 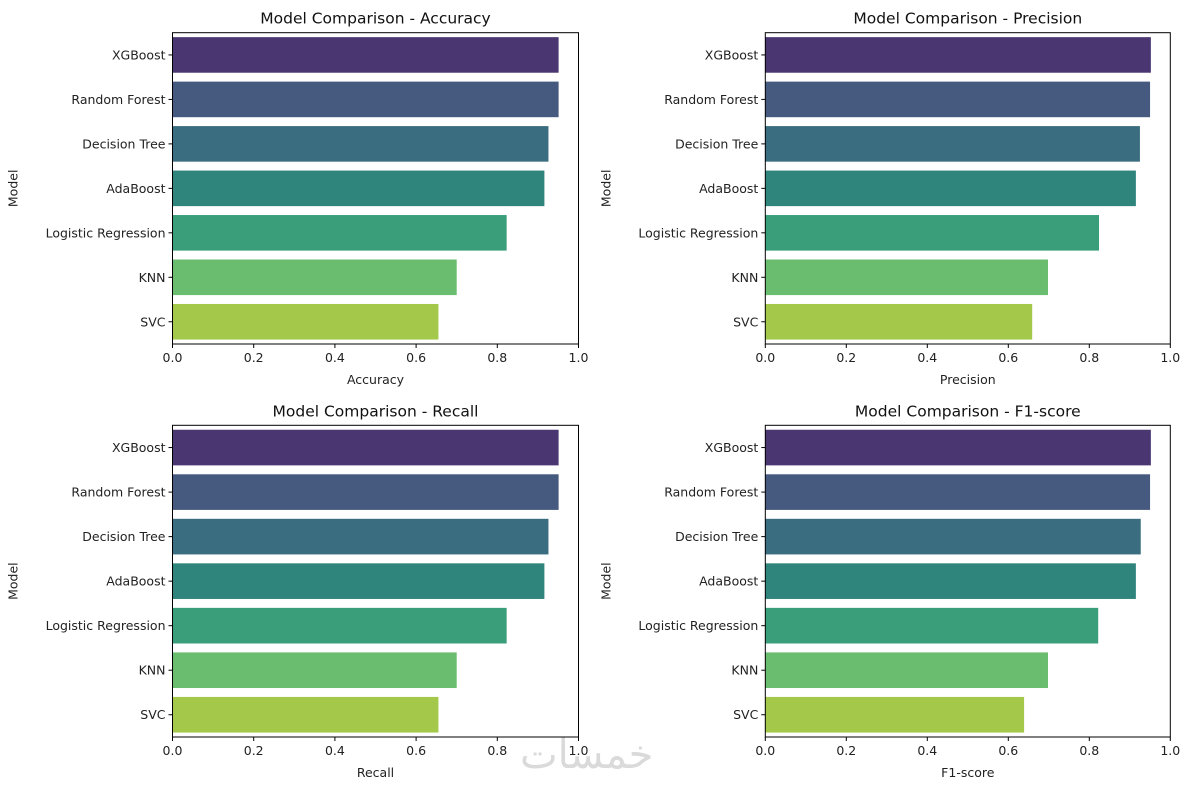 I want to click on chart-title: Model Comparison - Accuracy, so click(x=375, y=19).